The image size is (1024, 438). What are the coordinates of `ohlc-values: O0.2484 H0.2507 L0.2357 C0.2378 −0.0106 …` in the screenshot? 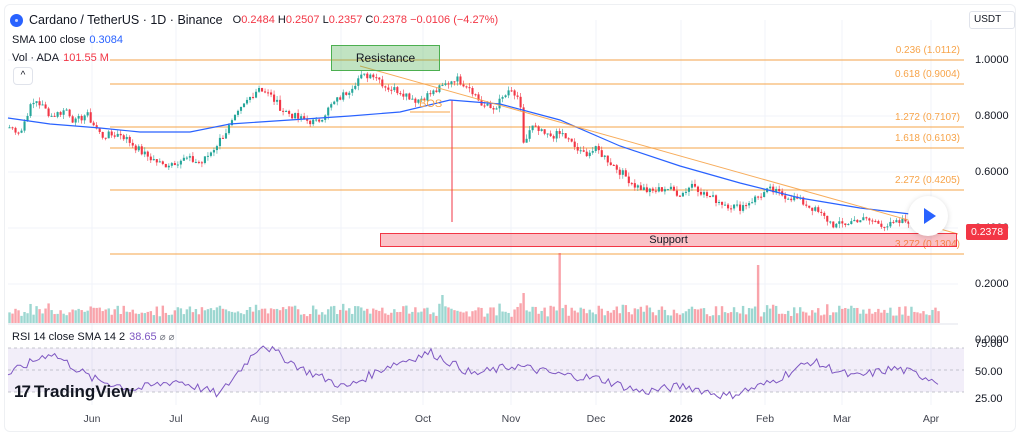 It's located at (366, 20).